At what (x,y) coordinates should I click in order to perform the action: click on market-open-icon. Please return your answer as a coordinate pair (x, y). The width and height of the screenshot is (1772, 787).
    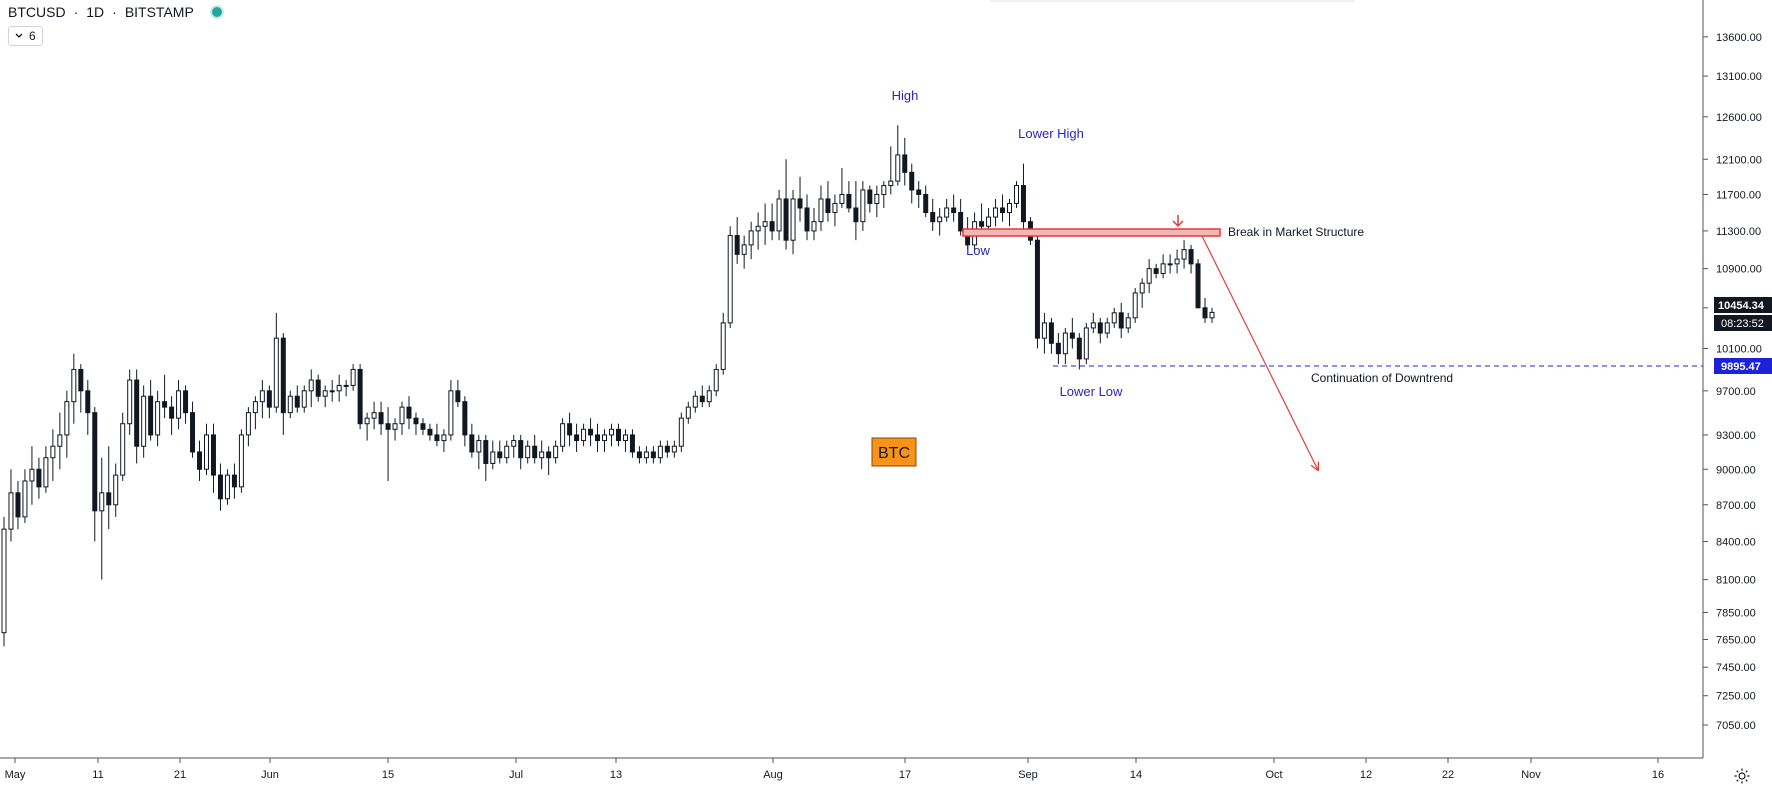
    Looking at the image, I should click on (216, 12).